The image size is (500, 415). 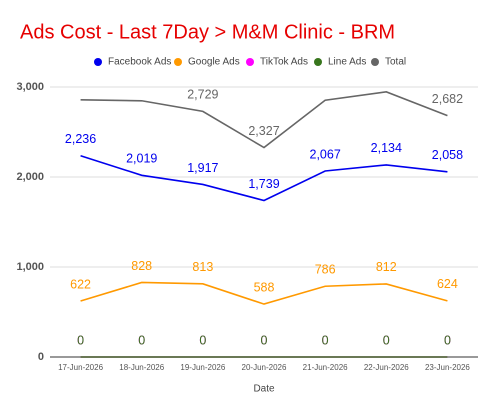 I want to click on legend-label: Total, so click(x=395, y=62).